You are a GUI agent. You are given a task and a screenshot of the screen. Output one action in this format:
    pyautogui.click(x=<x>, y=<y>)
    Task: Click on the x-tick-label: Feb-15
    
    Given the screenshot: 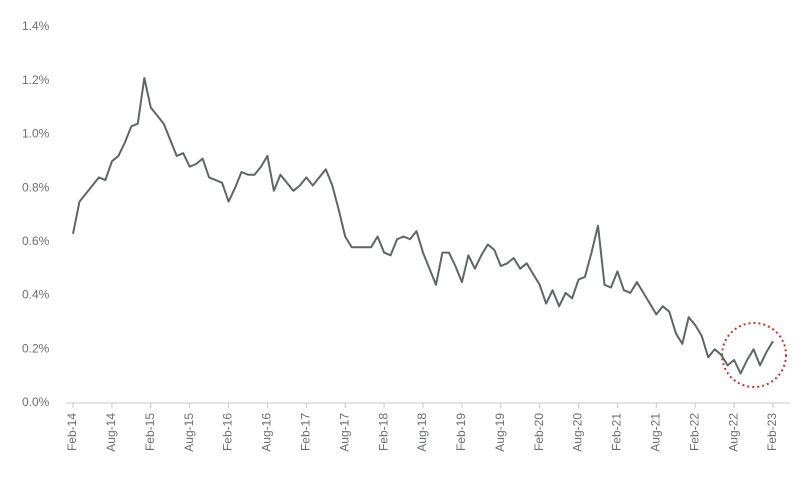 What is the action you would take?
    pyautogui.click(x=150, y=432)
    